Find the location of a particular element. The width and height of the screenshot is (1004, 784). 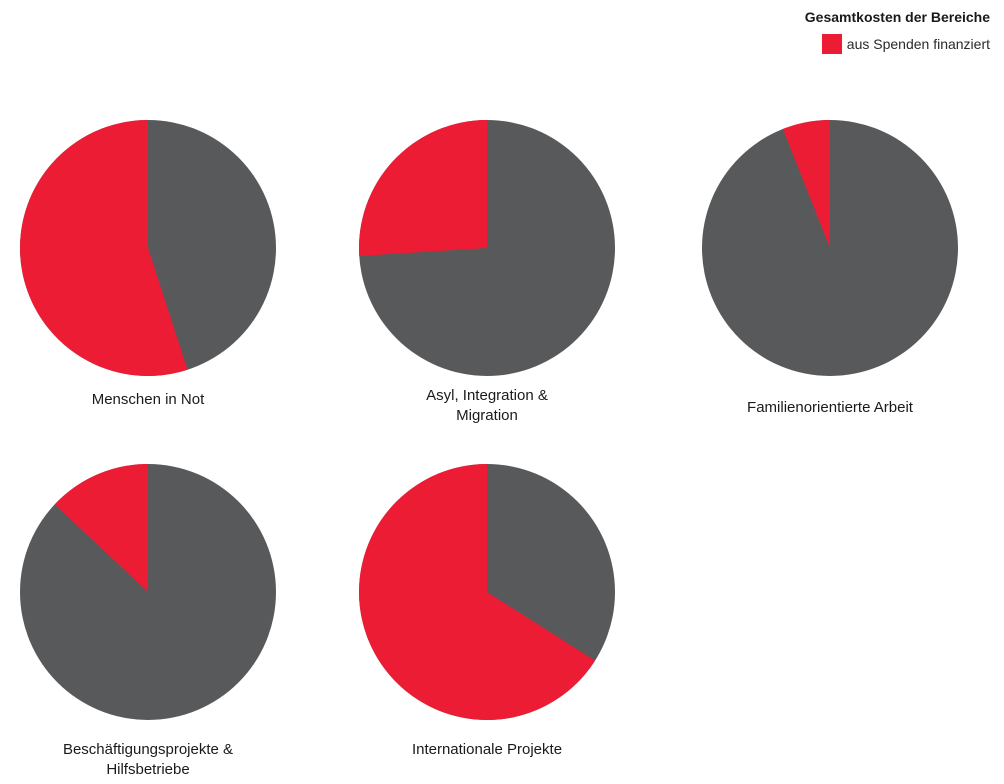

pie-chart-menschen-in-not: Menschen in Not is located at coordinates (148, 268).